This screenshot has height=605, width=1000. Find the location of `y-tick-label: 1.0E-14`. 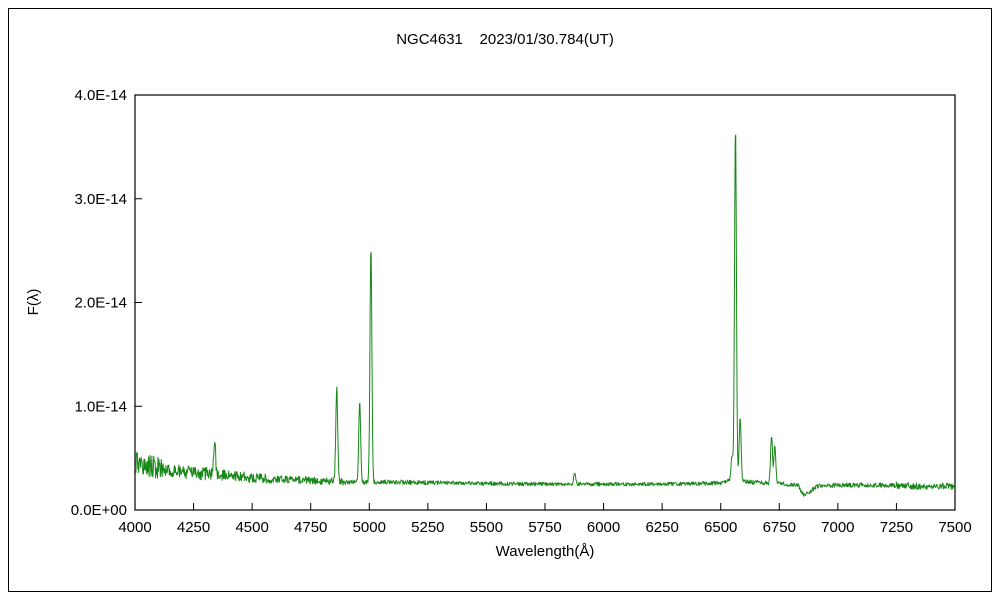

y-tick-label: 1.0E-14 is located at coordinates (100, 406).